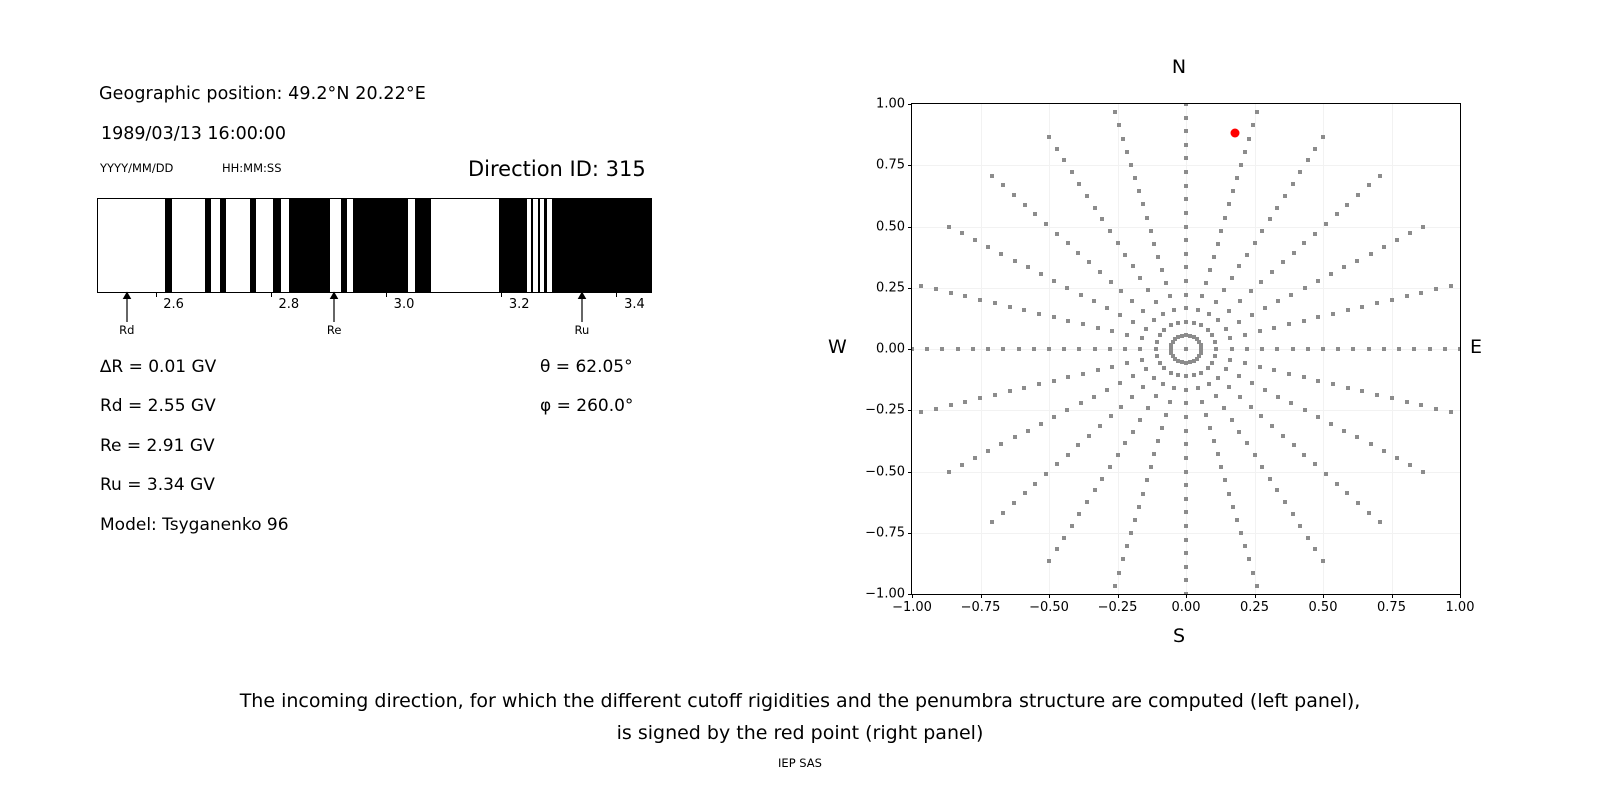 Image resolution: width=1600 pixels, height=800 pixels. I want to click on param-delta-r: ∆R = 0.01 GV, so click(158, 367).